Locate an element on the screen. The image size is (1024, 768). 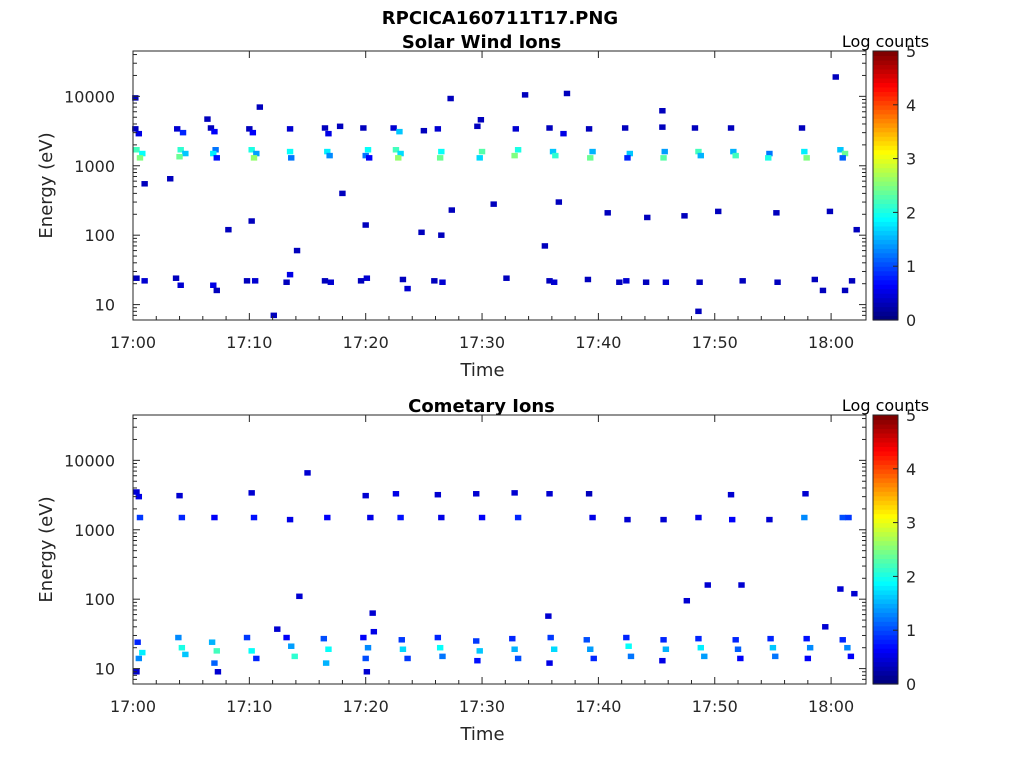
x-tick-label: 17:10 is located at coordinates (249, 342).